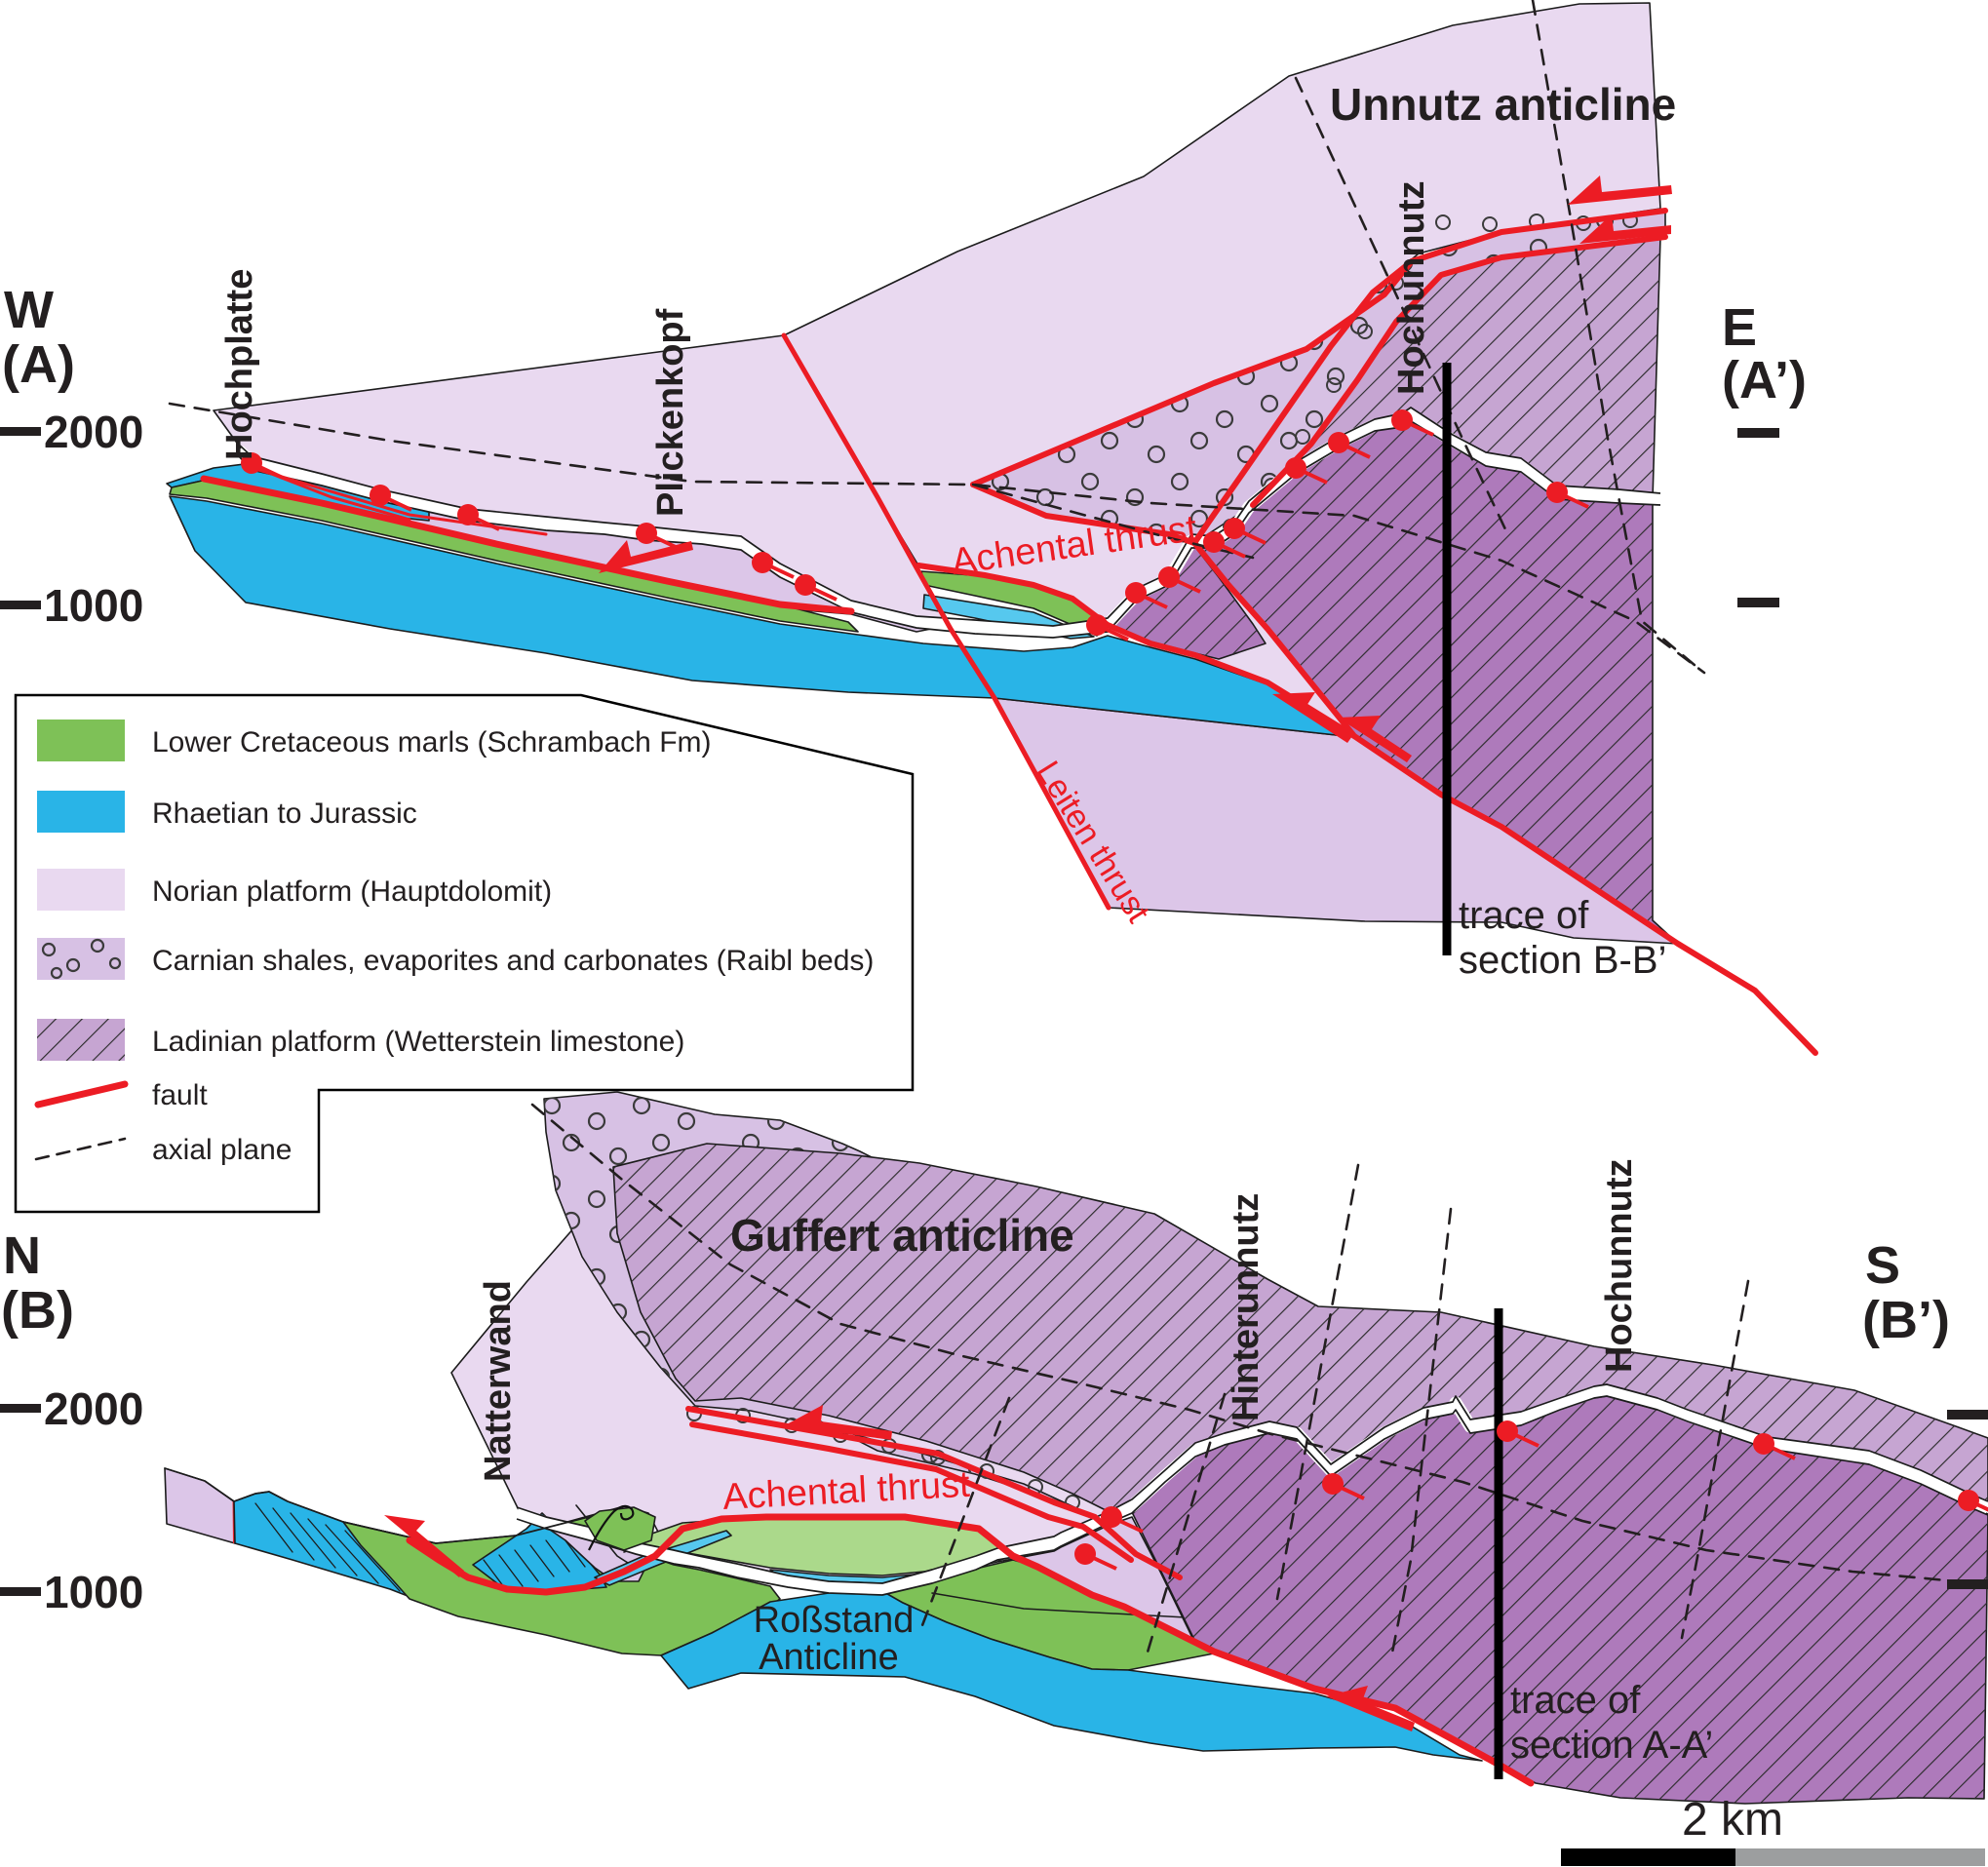 The width and height of the screenshot is (1988, 1867). Describe the element at coordinates (22, 1255) in the screenshot. I see `svg-text: N` at that location.